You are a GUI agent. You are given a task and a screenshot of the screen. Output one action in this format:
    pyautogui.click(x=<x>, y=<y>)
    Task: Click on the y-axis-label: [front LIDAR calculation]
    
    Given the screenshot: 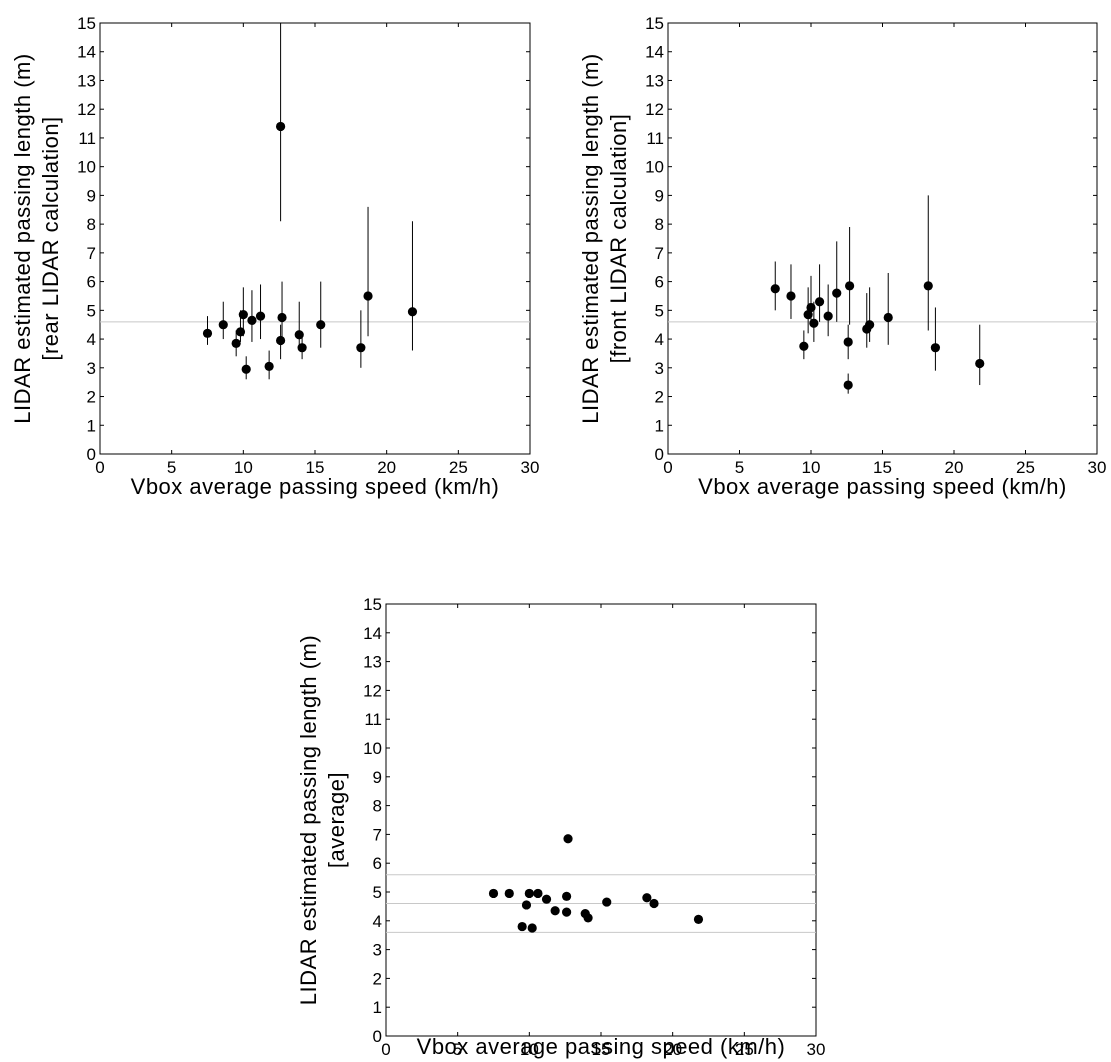 What is the action you would take?
    pyautogui.click(x=618, y=239)
    